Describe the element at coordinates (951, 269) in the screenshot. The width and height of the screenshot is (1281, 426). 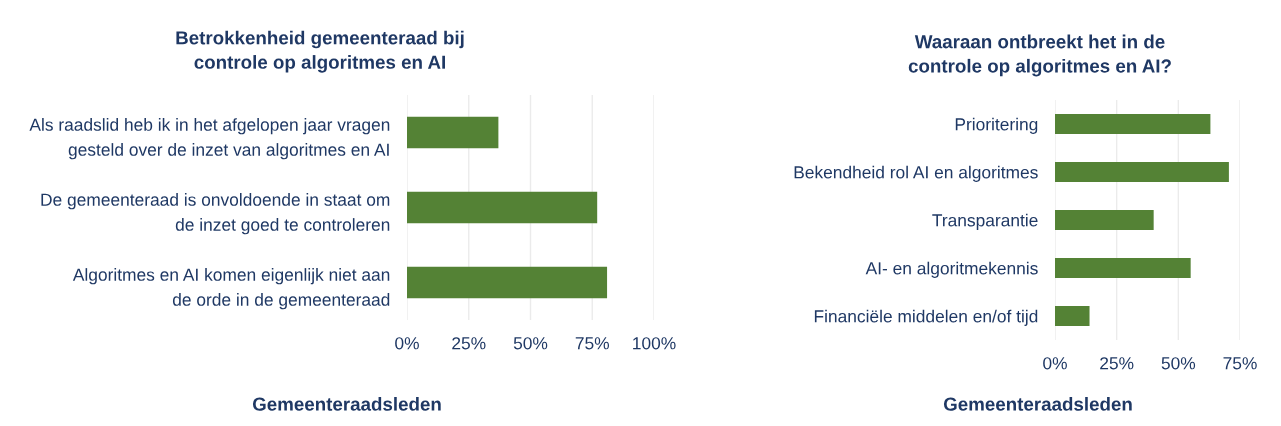
I see `y-tick-label: AI- en algoritmekennis` at that location.